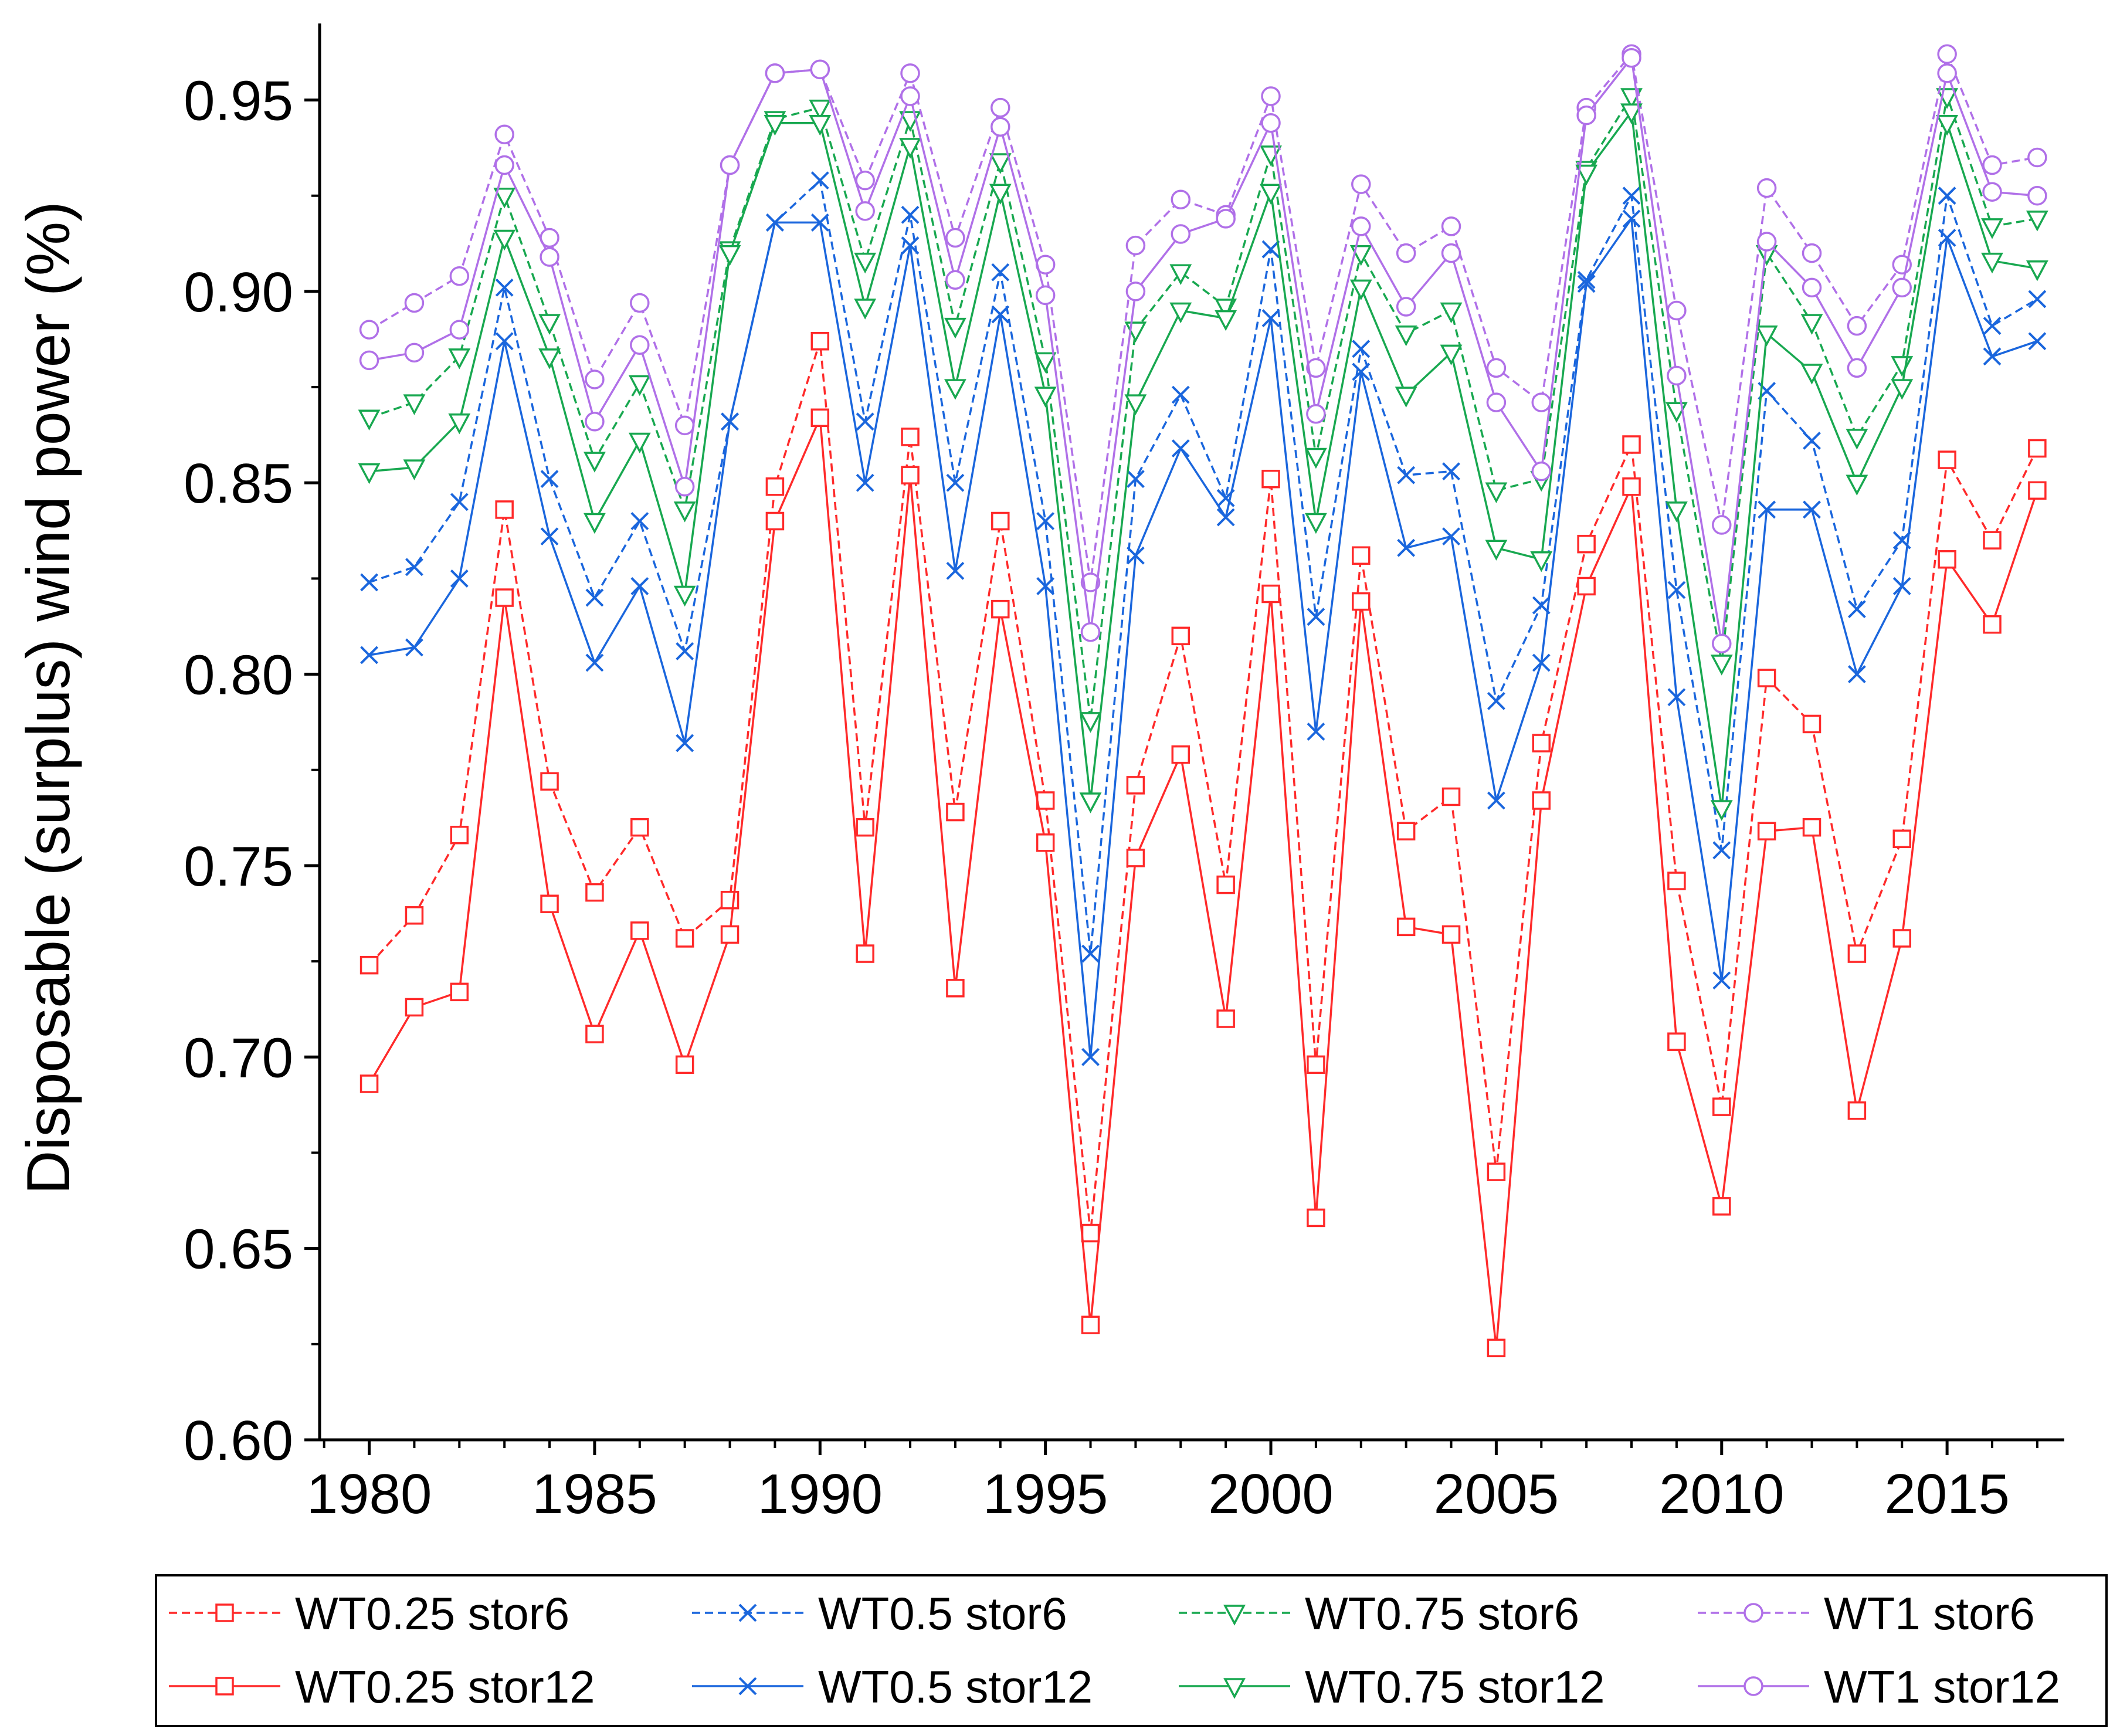  Describe the element at coordinates (1045, 1494) in the screenshot. I see `x-tick-label: 1995` at that location.